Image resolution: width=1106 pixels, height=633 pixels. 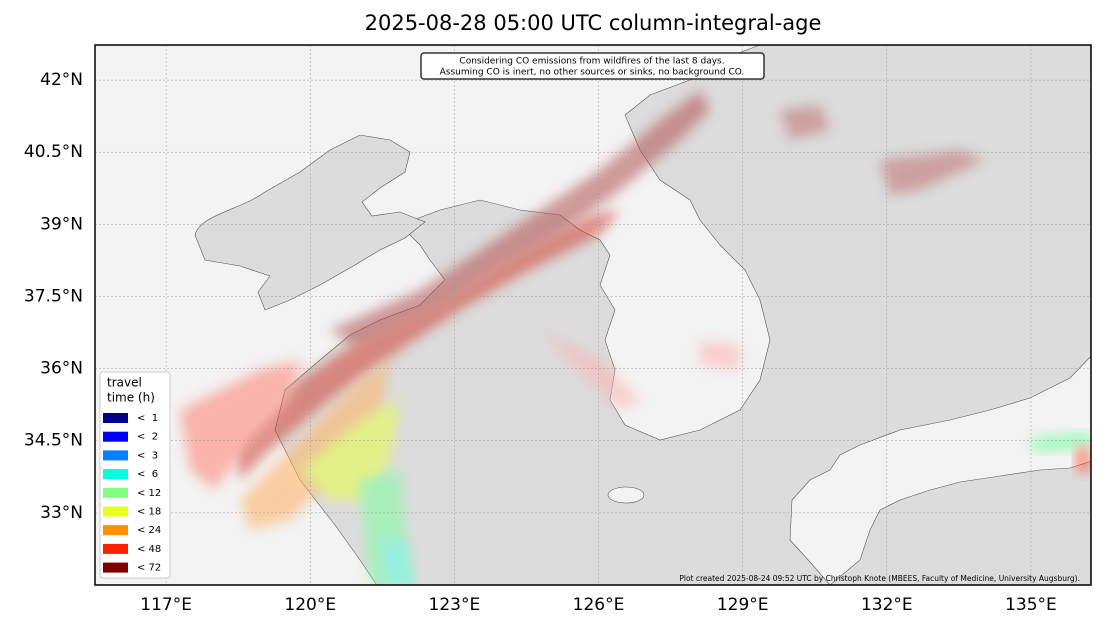 I want to click on legend-label: < 1, so click(x=147, y=418).